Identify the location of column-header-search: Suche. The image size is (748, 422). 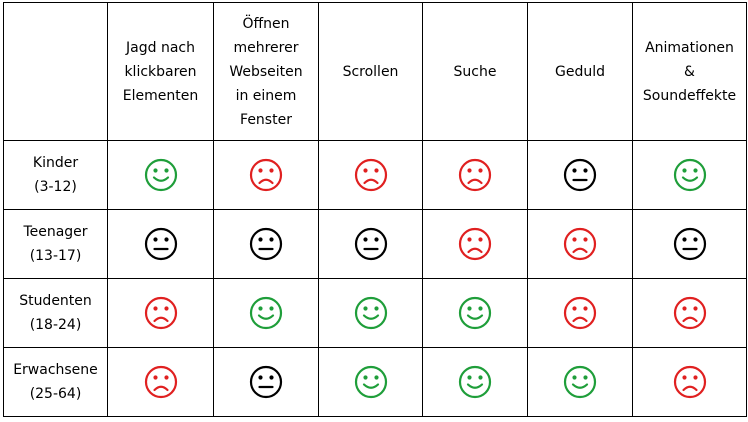
(475, 71).